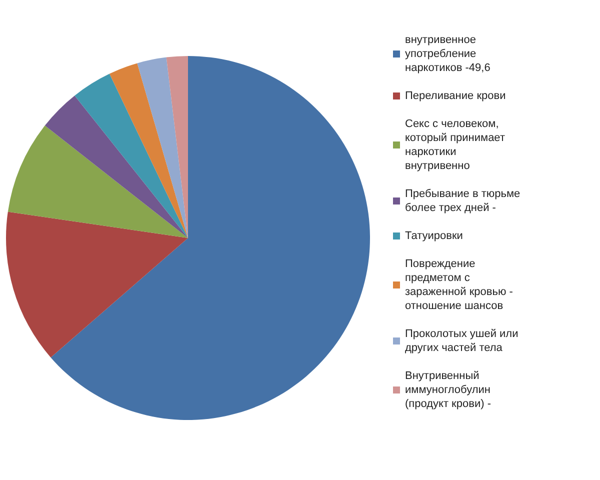  What do you see at coordinates (463, 341) in the screenshot?
I see `legend-label: Проколотых ушей или других частей тела` at bounding box center [463, 341].